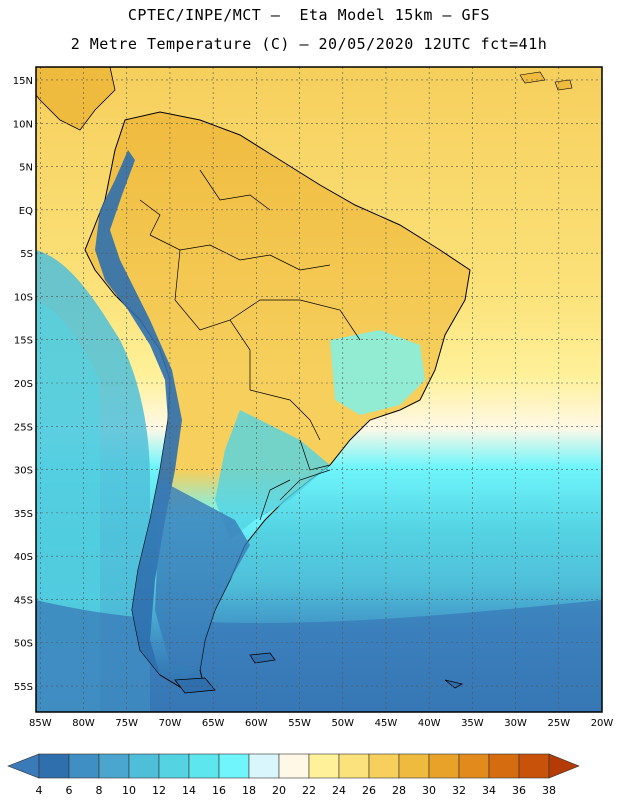 This screenshot has height=800, width=618. I want to click on colorbar-label: 12, so click(159, 790).